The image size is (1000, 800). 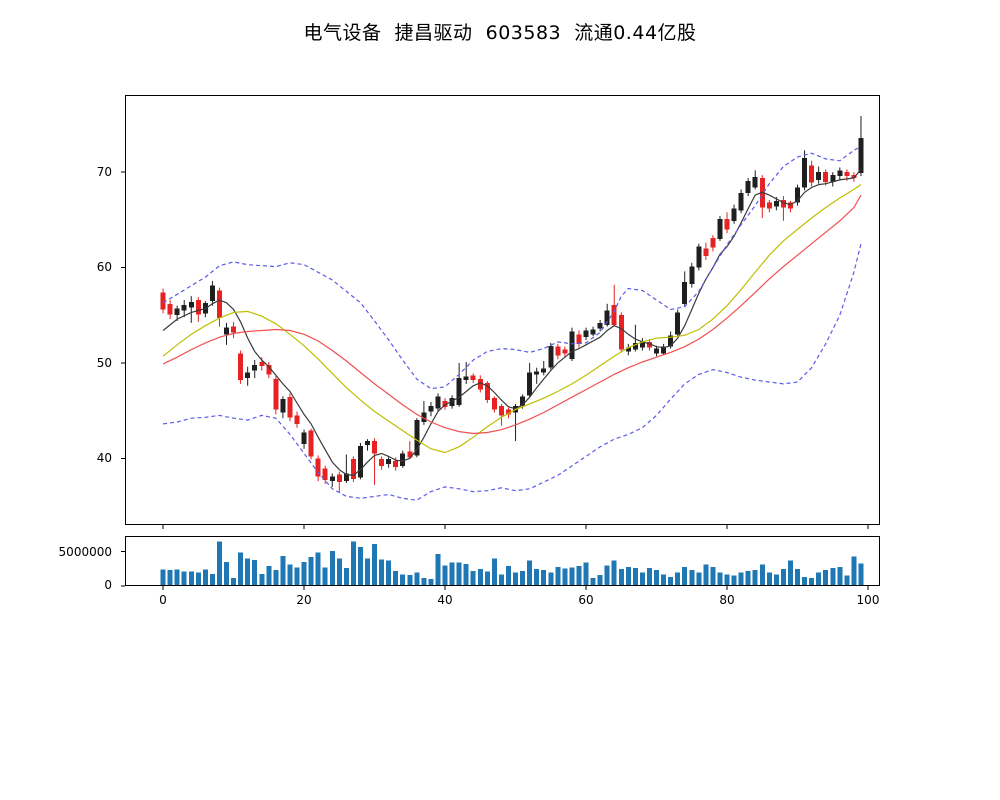 What do you see at coordinates (108, 585) in the screenshot?
I see `volume-tick-0: 0` at bounding box center [108, 585].